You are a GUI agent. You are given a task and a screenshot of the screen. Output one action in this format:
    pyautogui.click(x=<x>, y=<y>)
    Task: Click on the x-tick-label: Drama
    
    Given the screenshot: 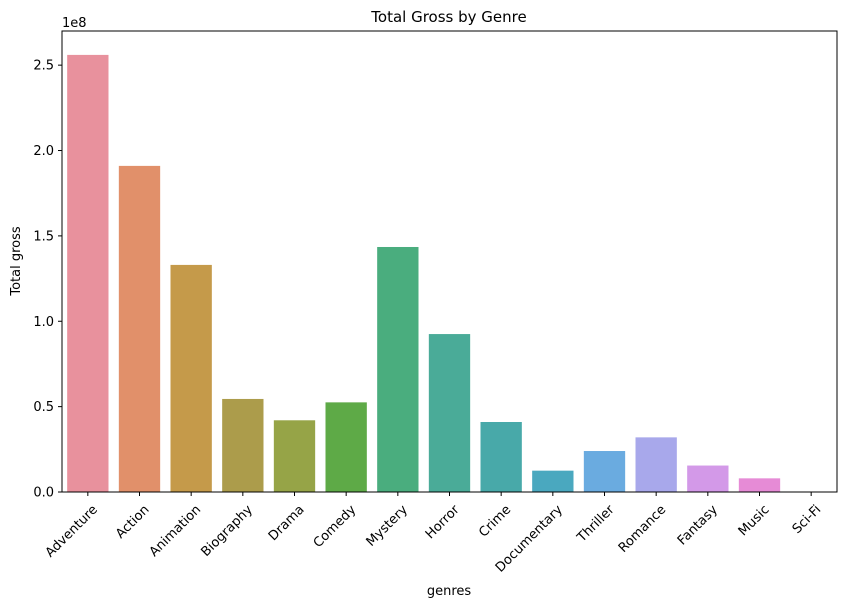 What is the action you would take?
    pyautogui.click(x=287, y=523)
    